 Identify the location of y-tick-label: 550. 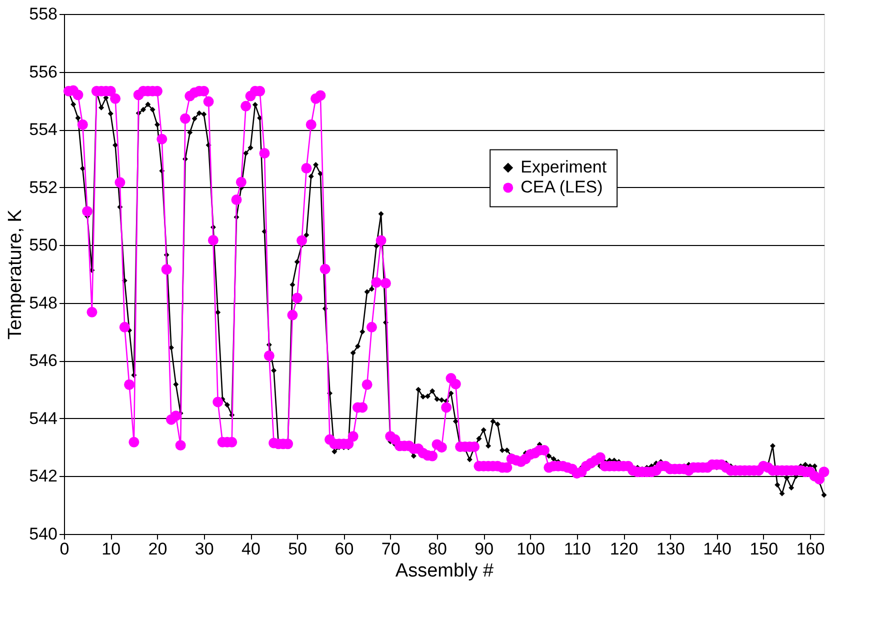
(43, 245).